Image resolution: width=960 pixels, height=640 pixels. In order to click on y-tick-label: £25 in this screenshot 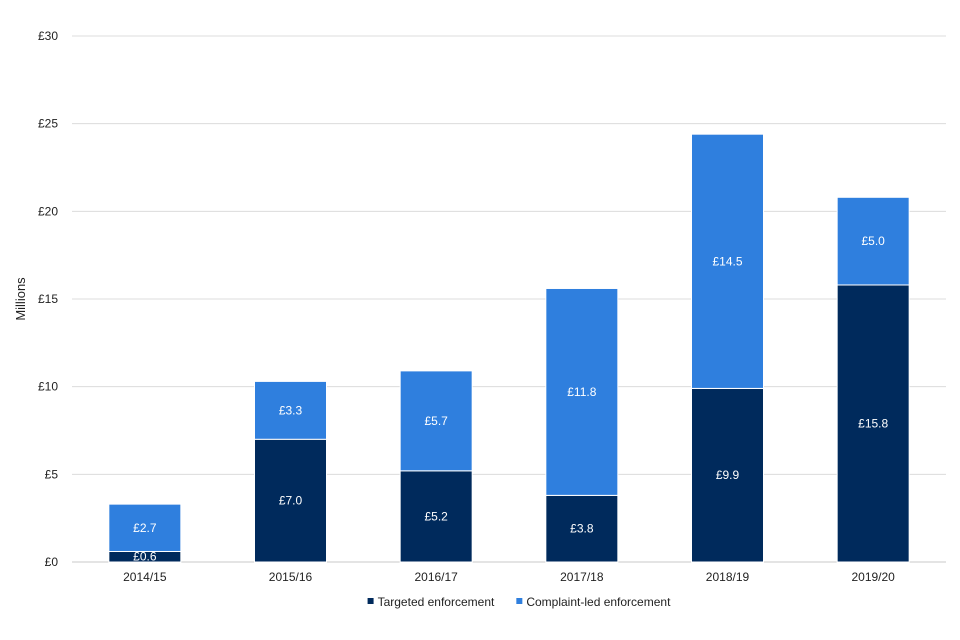, I will do `click(48, 124)`.